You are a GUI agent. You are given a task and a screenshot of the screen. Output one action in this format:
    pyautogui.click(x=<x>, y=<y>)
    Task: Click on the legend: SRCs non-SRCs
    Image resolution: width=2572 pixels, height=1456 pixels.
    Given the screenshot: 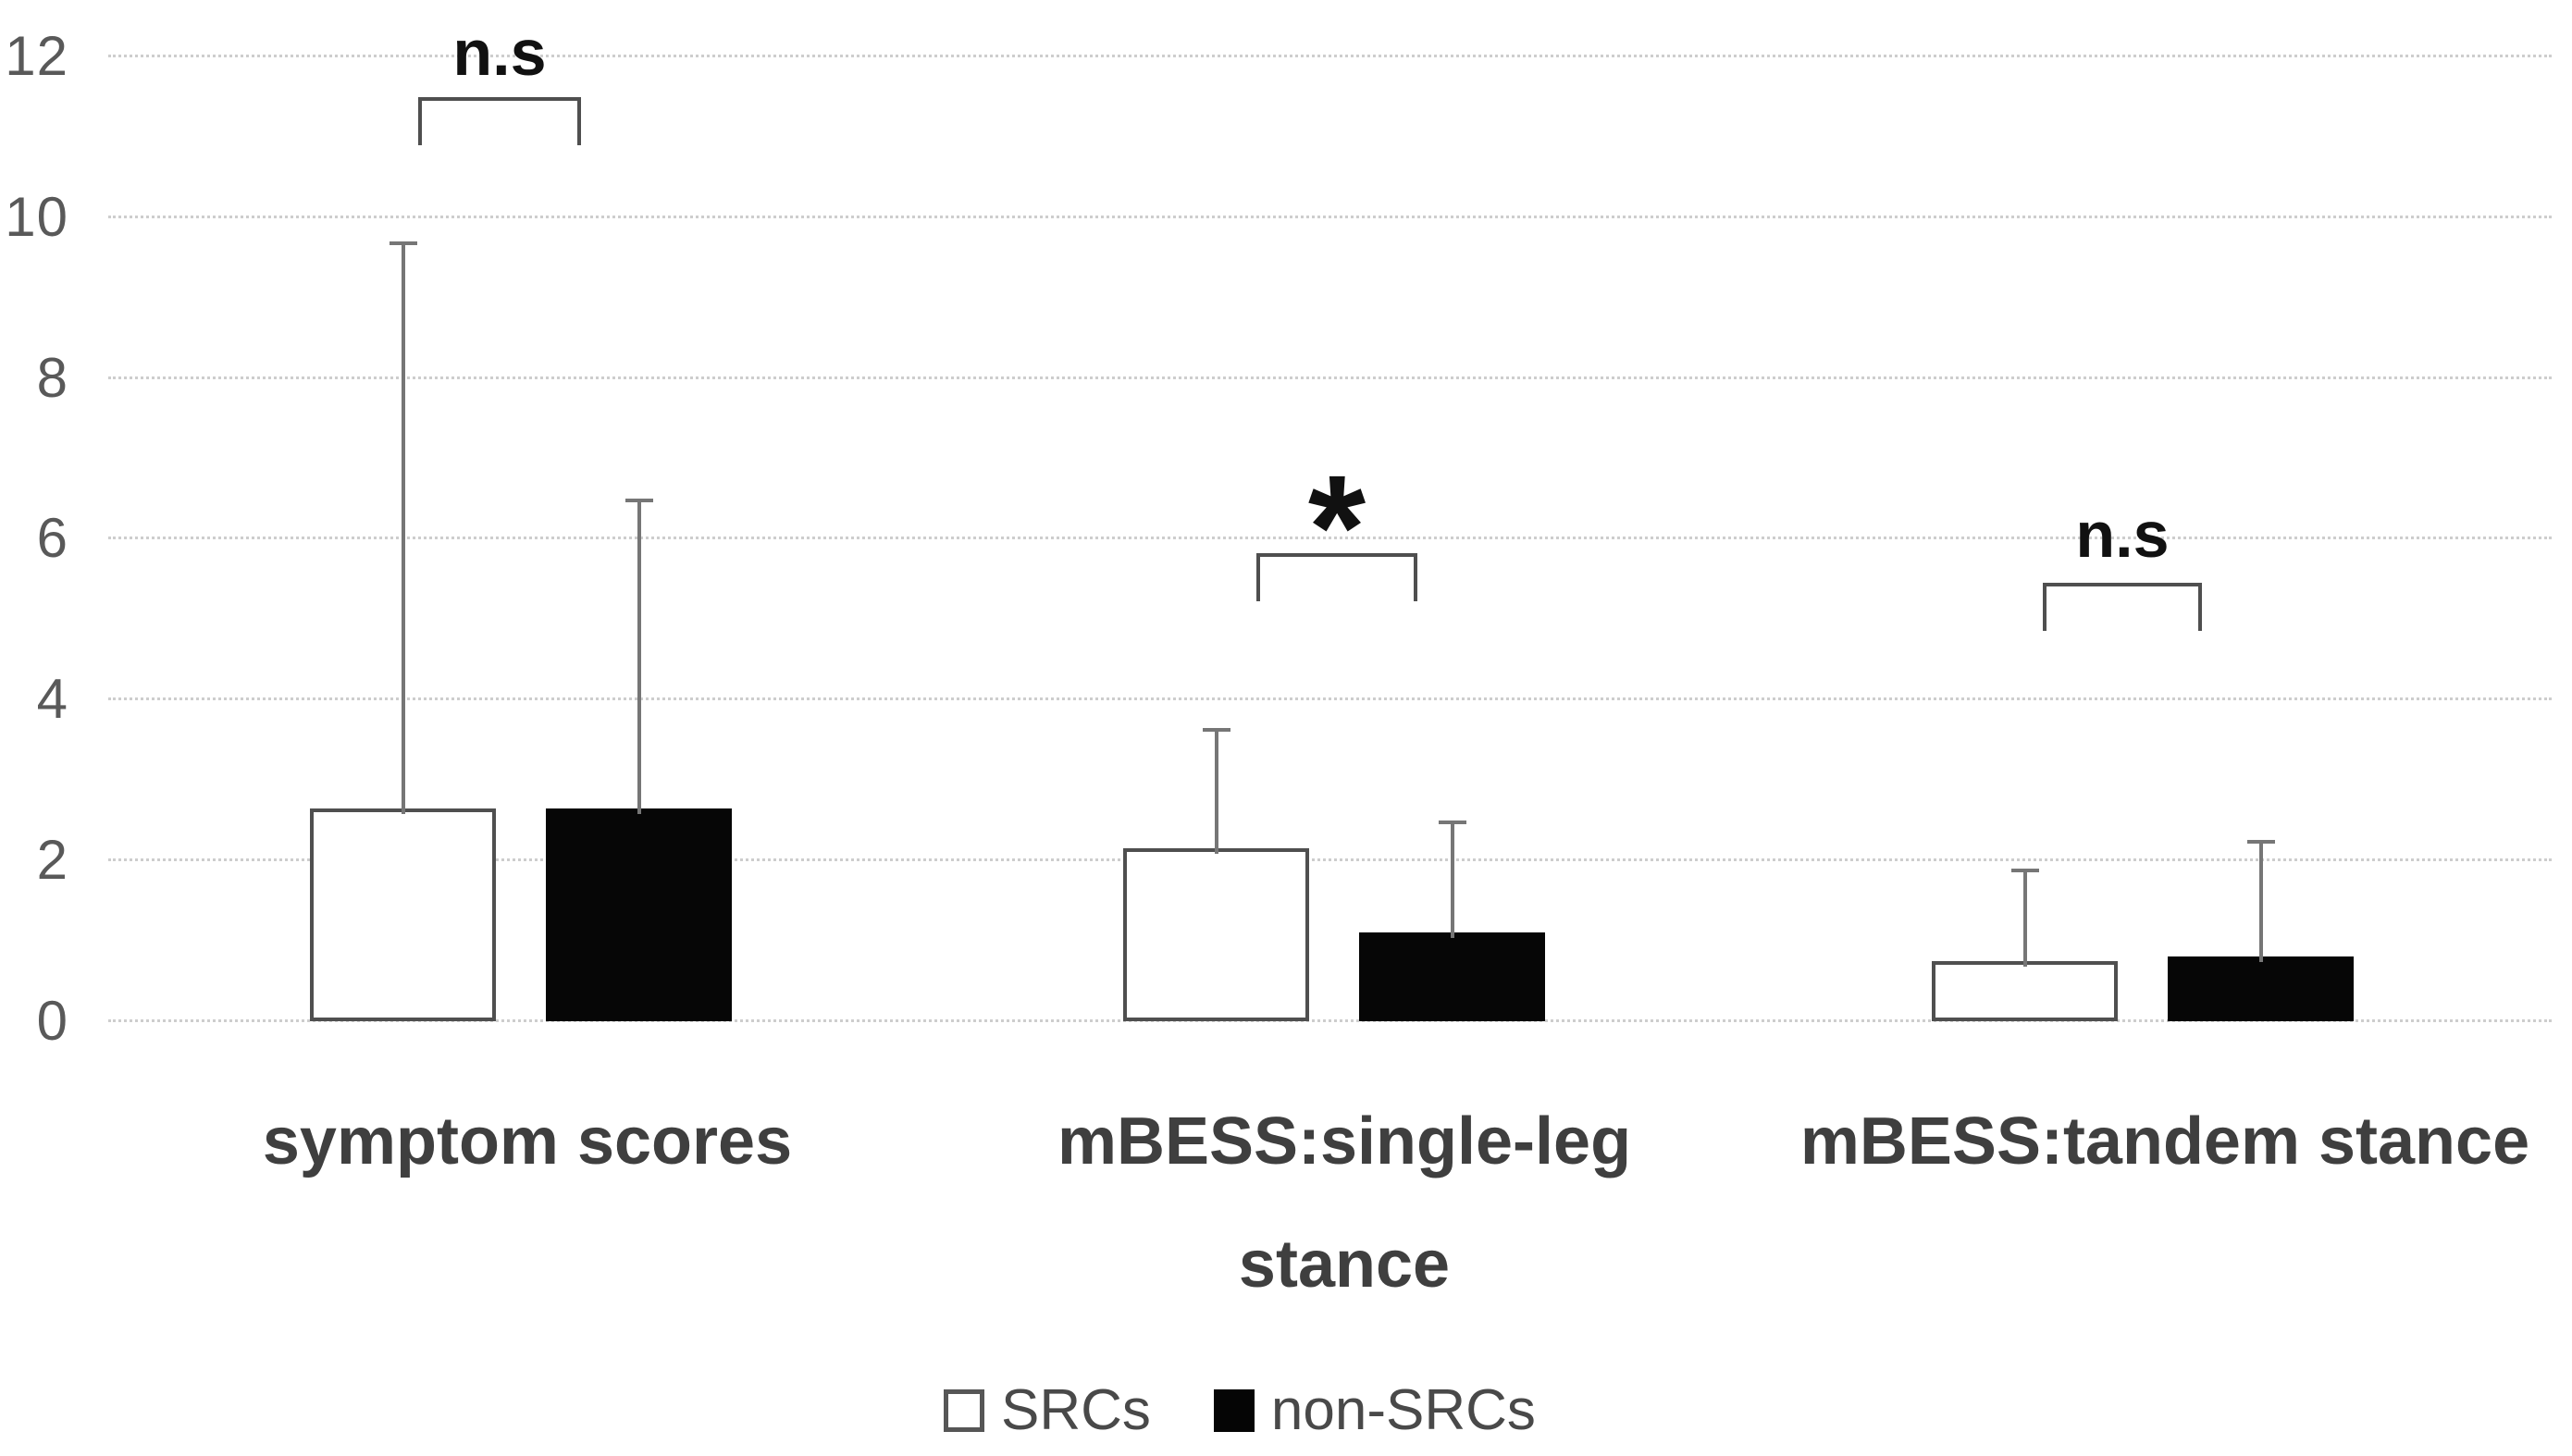 What is the action you would take?
    pyautogui.click(x=1240, y=1410)
    